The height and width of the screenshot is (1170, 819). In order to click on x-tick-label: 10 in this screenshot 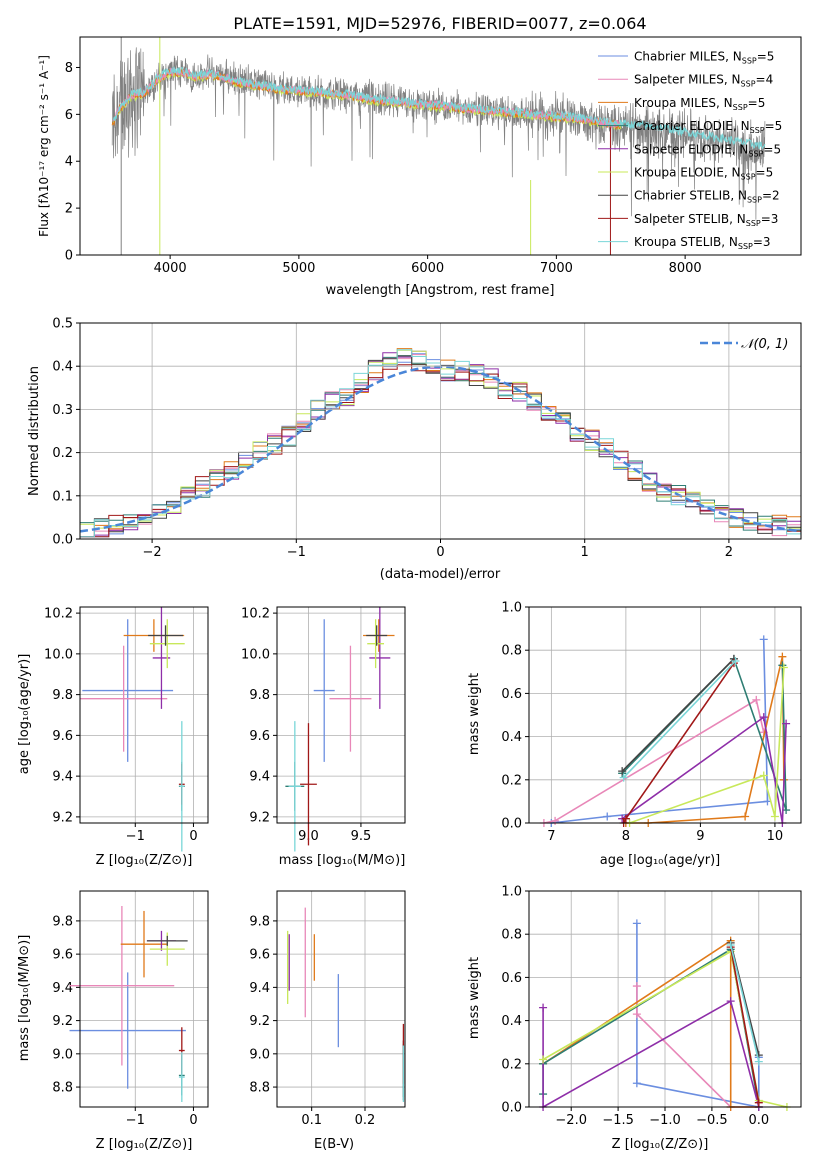, I will do `click(775, 836)`.